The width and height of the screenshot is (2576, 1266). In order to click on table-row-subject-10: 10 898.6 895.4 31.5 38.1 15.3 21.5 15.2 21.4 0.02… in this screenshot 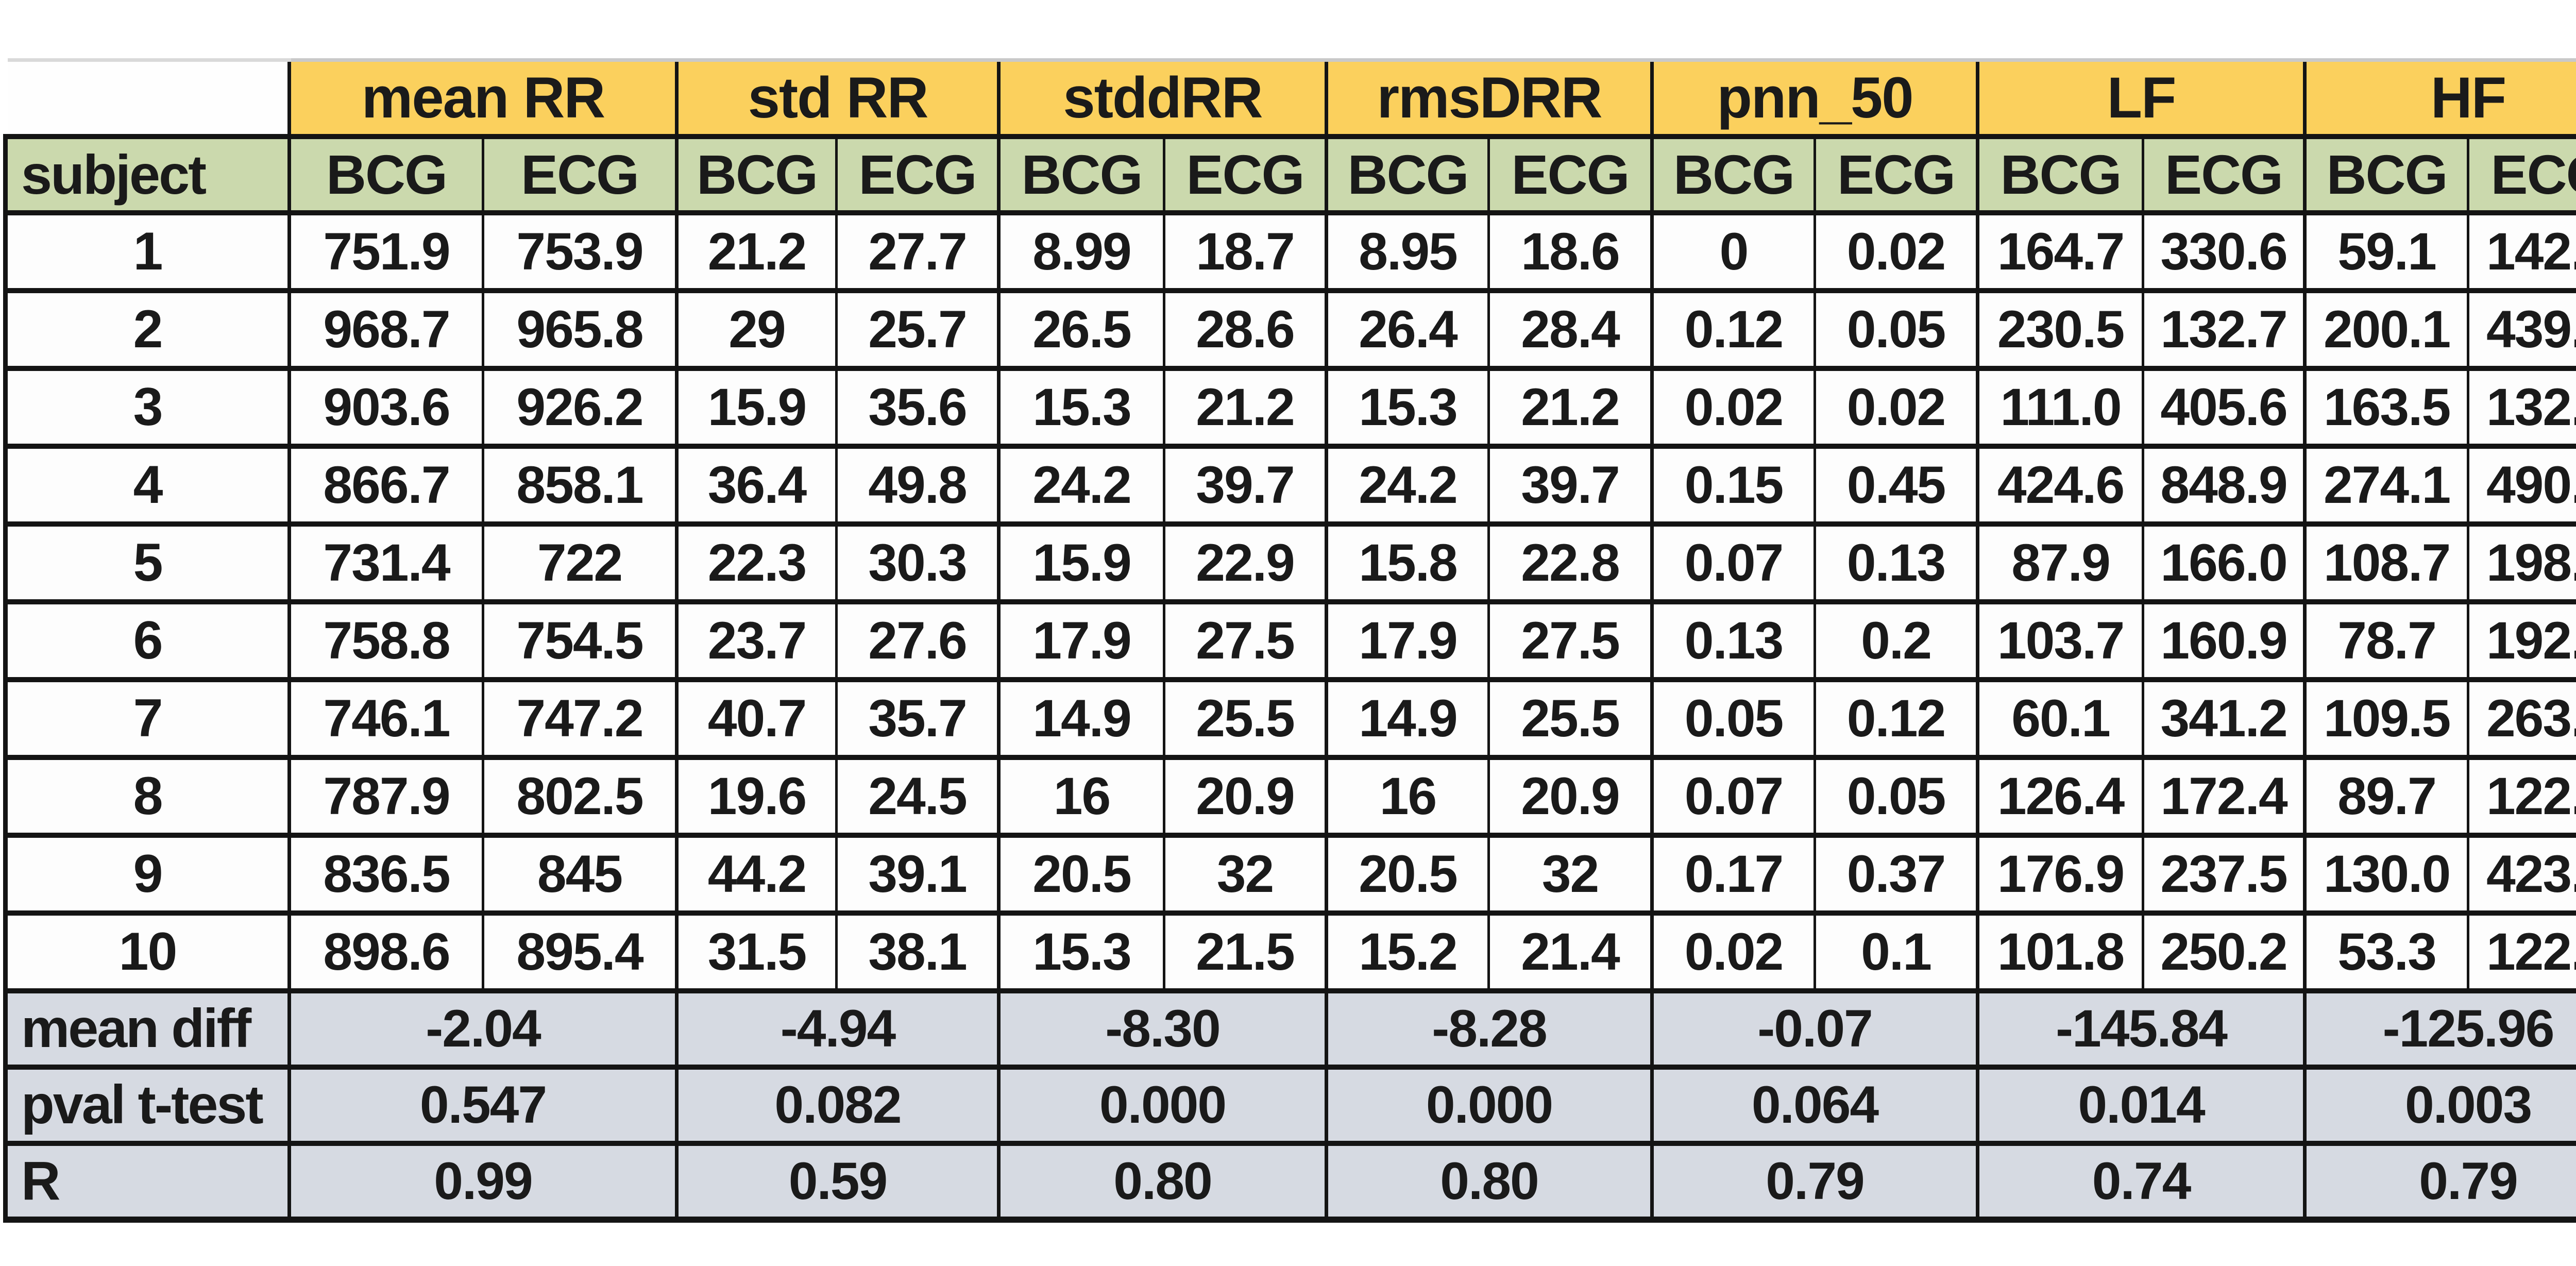, I will do `click(1289, 953)`.